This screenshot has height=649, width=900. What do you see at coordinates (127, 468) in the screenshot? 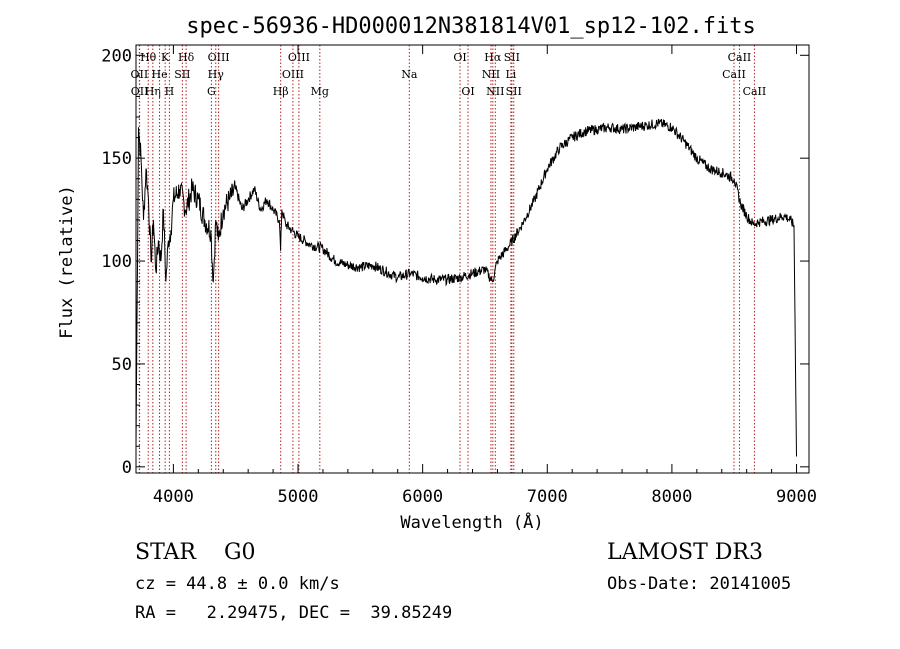
I see `y-tick-label: 0` at bounding box center [127, 468].